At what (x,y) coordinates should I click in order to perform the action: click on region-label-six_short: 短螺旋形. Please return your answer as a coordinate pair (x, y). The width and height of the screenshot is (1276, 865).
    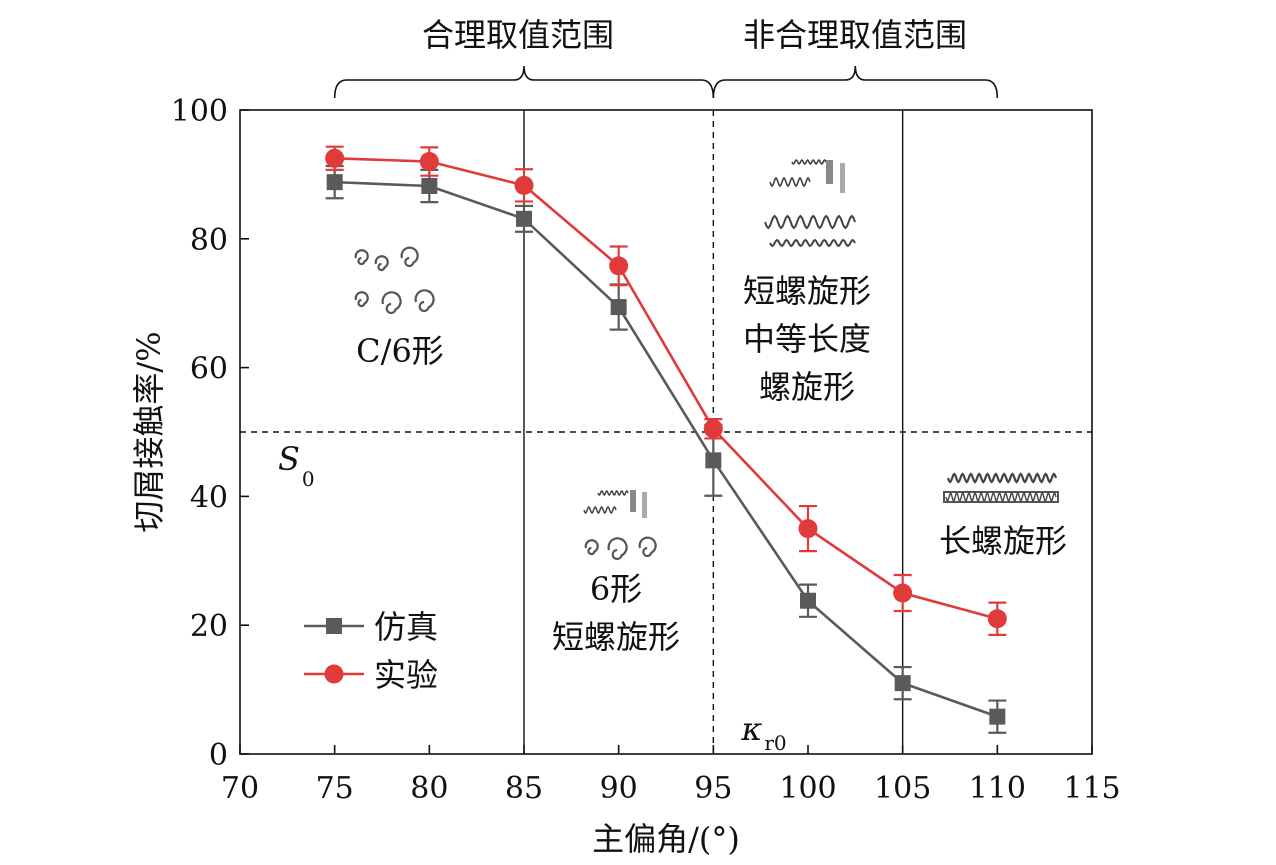
    Looking at the image, I should click on (616, 637).